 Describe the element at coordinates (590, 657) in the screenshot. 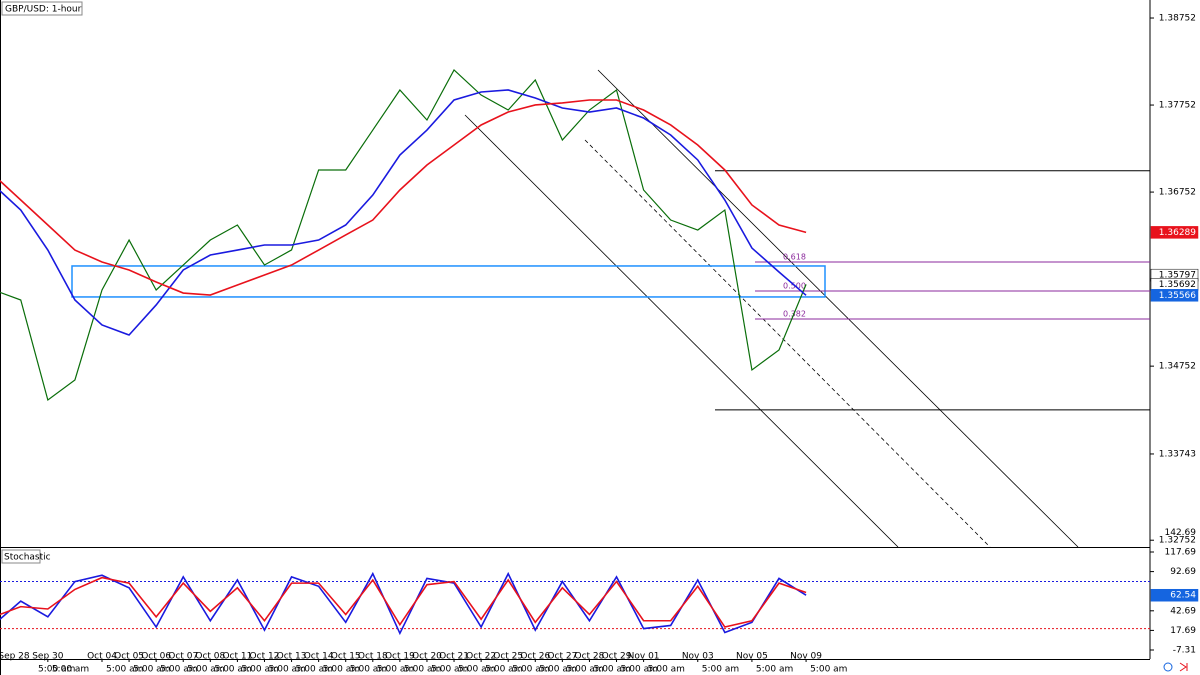

I see `x-tick-label: Oct 28` at that location.